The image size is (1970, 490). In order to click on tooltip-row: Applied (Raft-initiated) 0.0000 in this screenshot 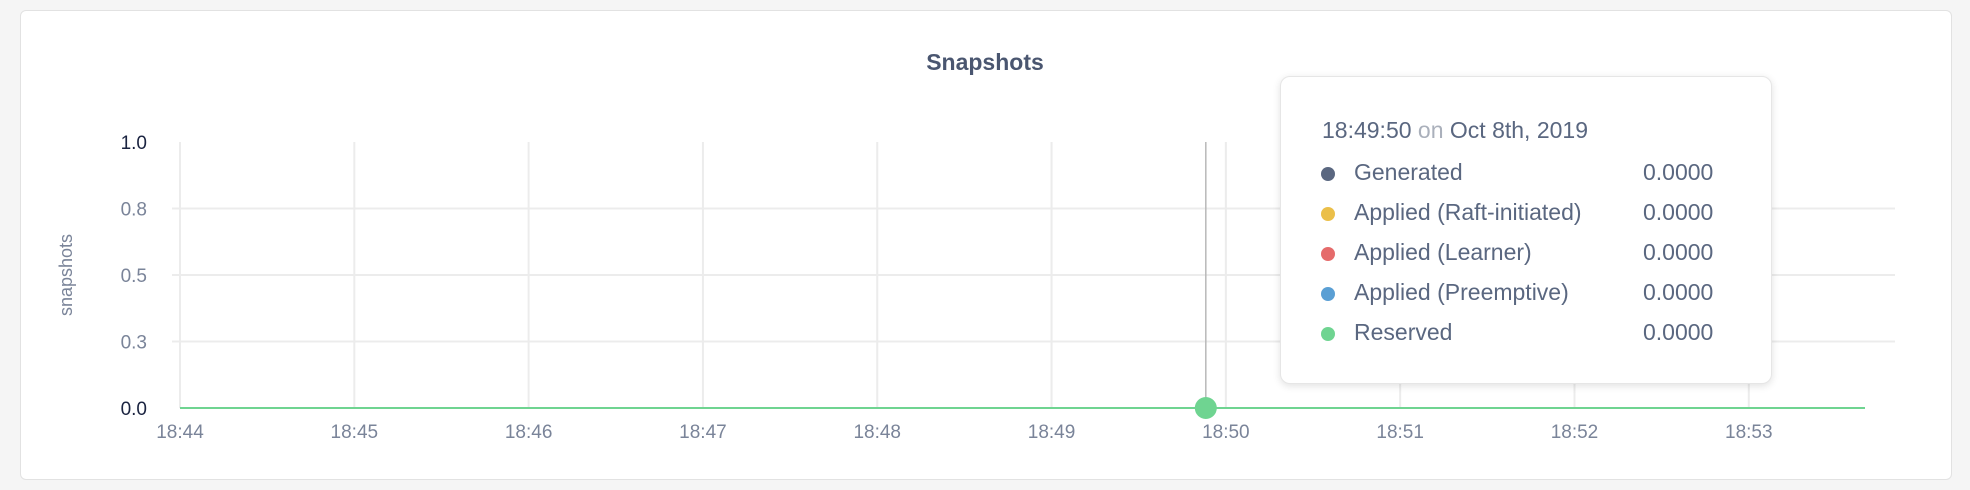, I will do `click(1531, 214)`.